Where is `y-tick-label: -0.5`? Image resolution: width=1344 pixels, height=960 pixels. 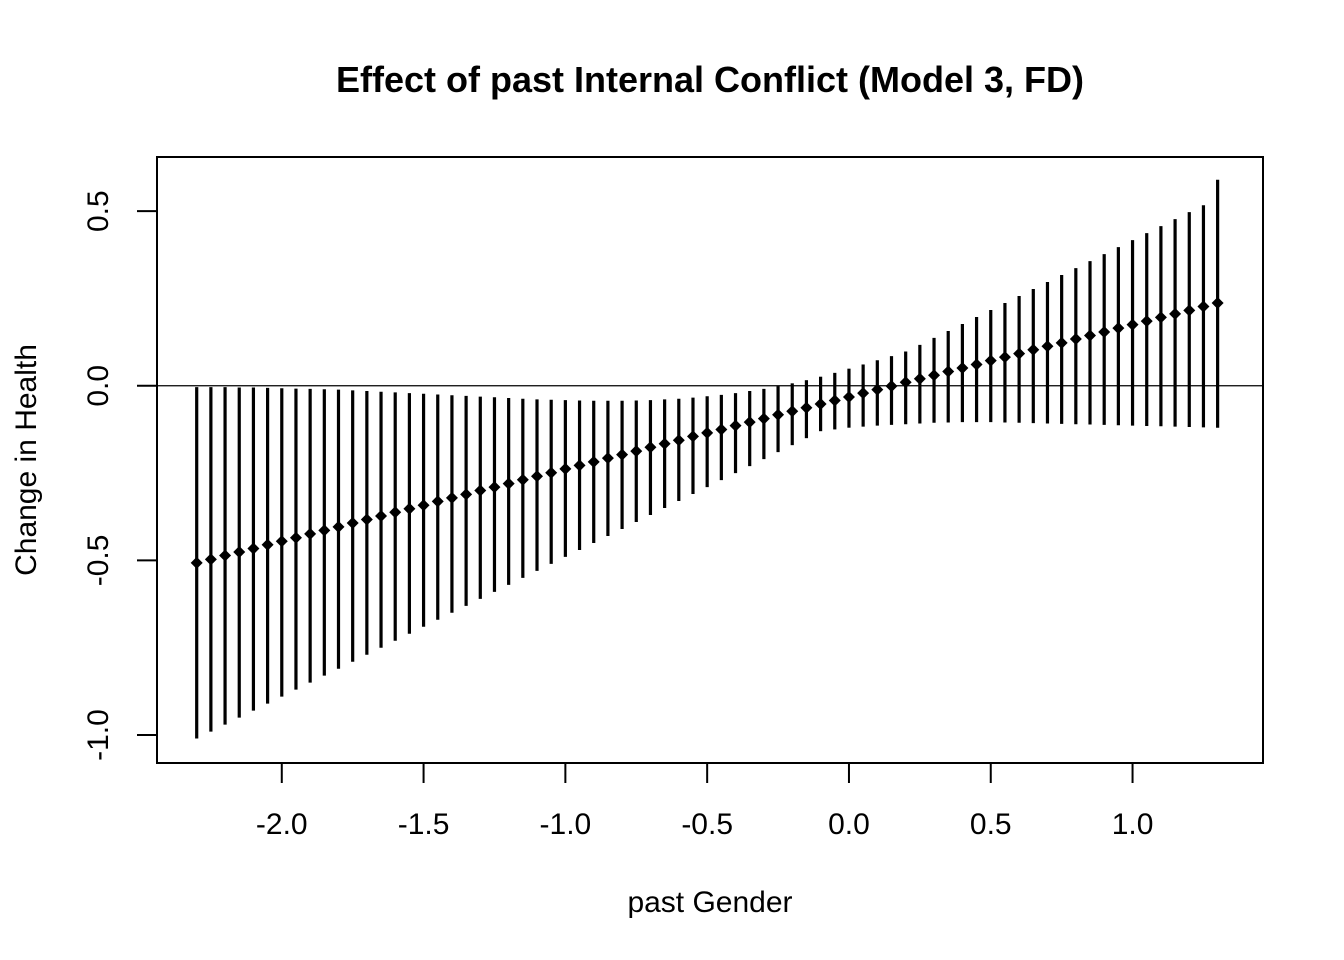
y-tick-label: -0.5 is located at coordinates (98, 561).